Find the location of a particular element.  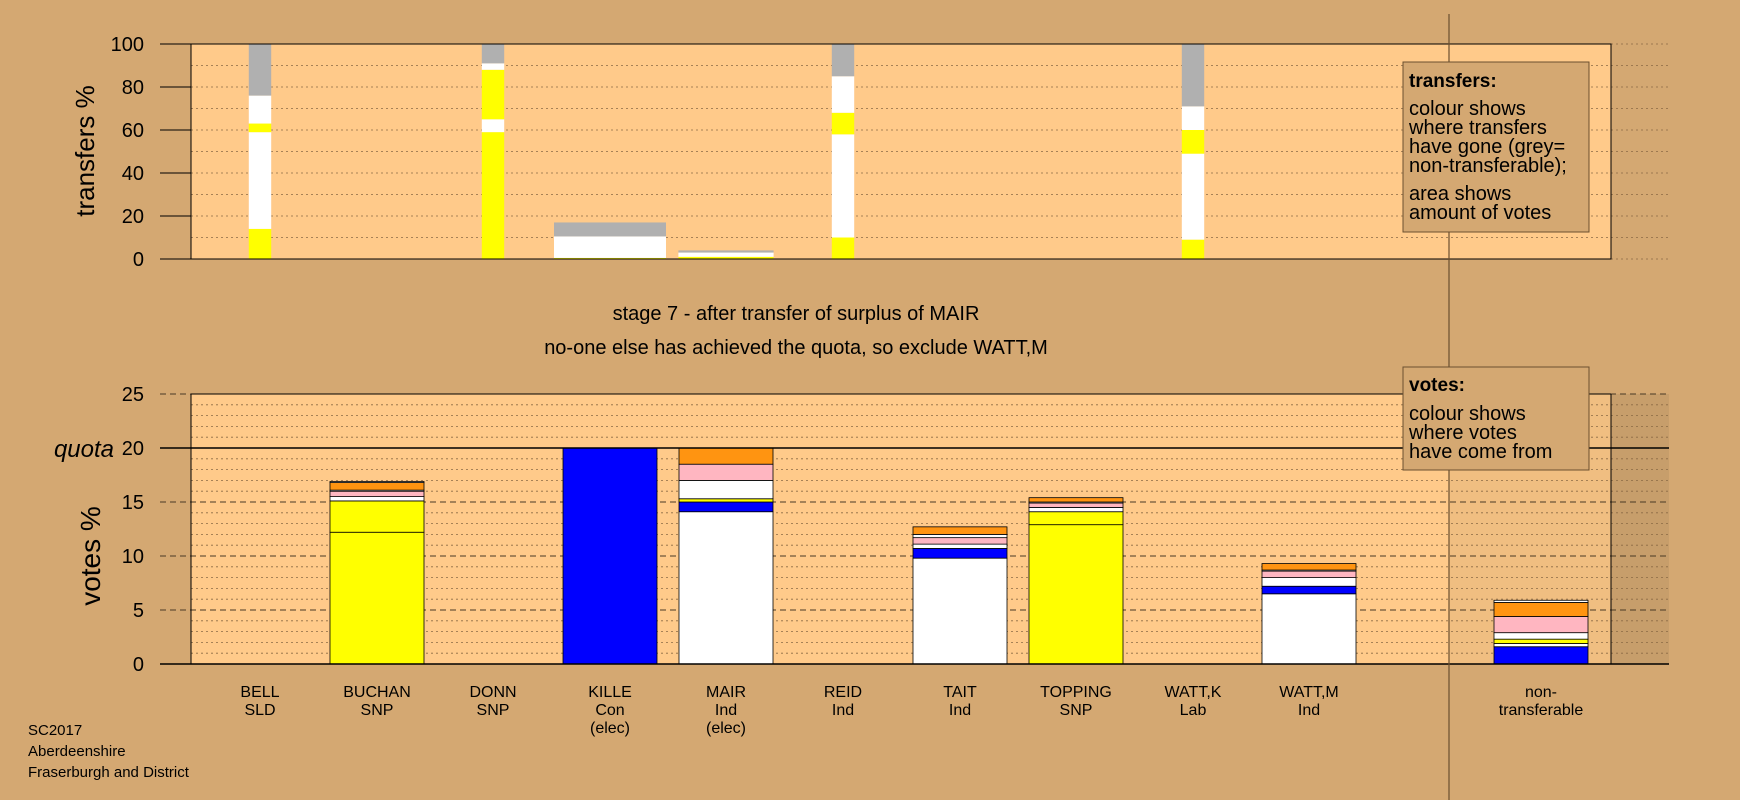

quota-label: quota is located at coordinates (84, 449).